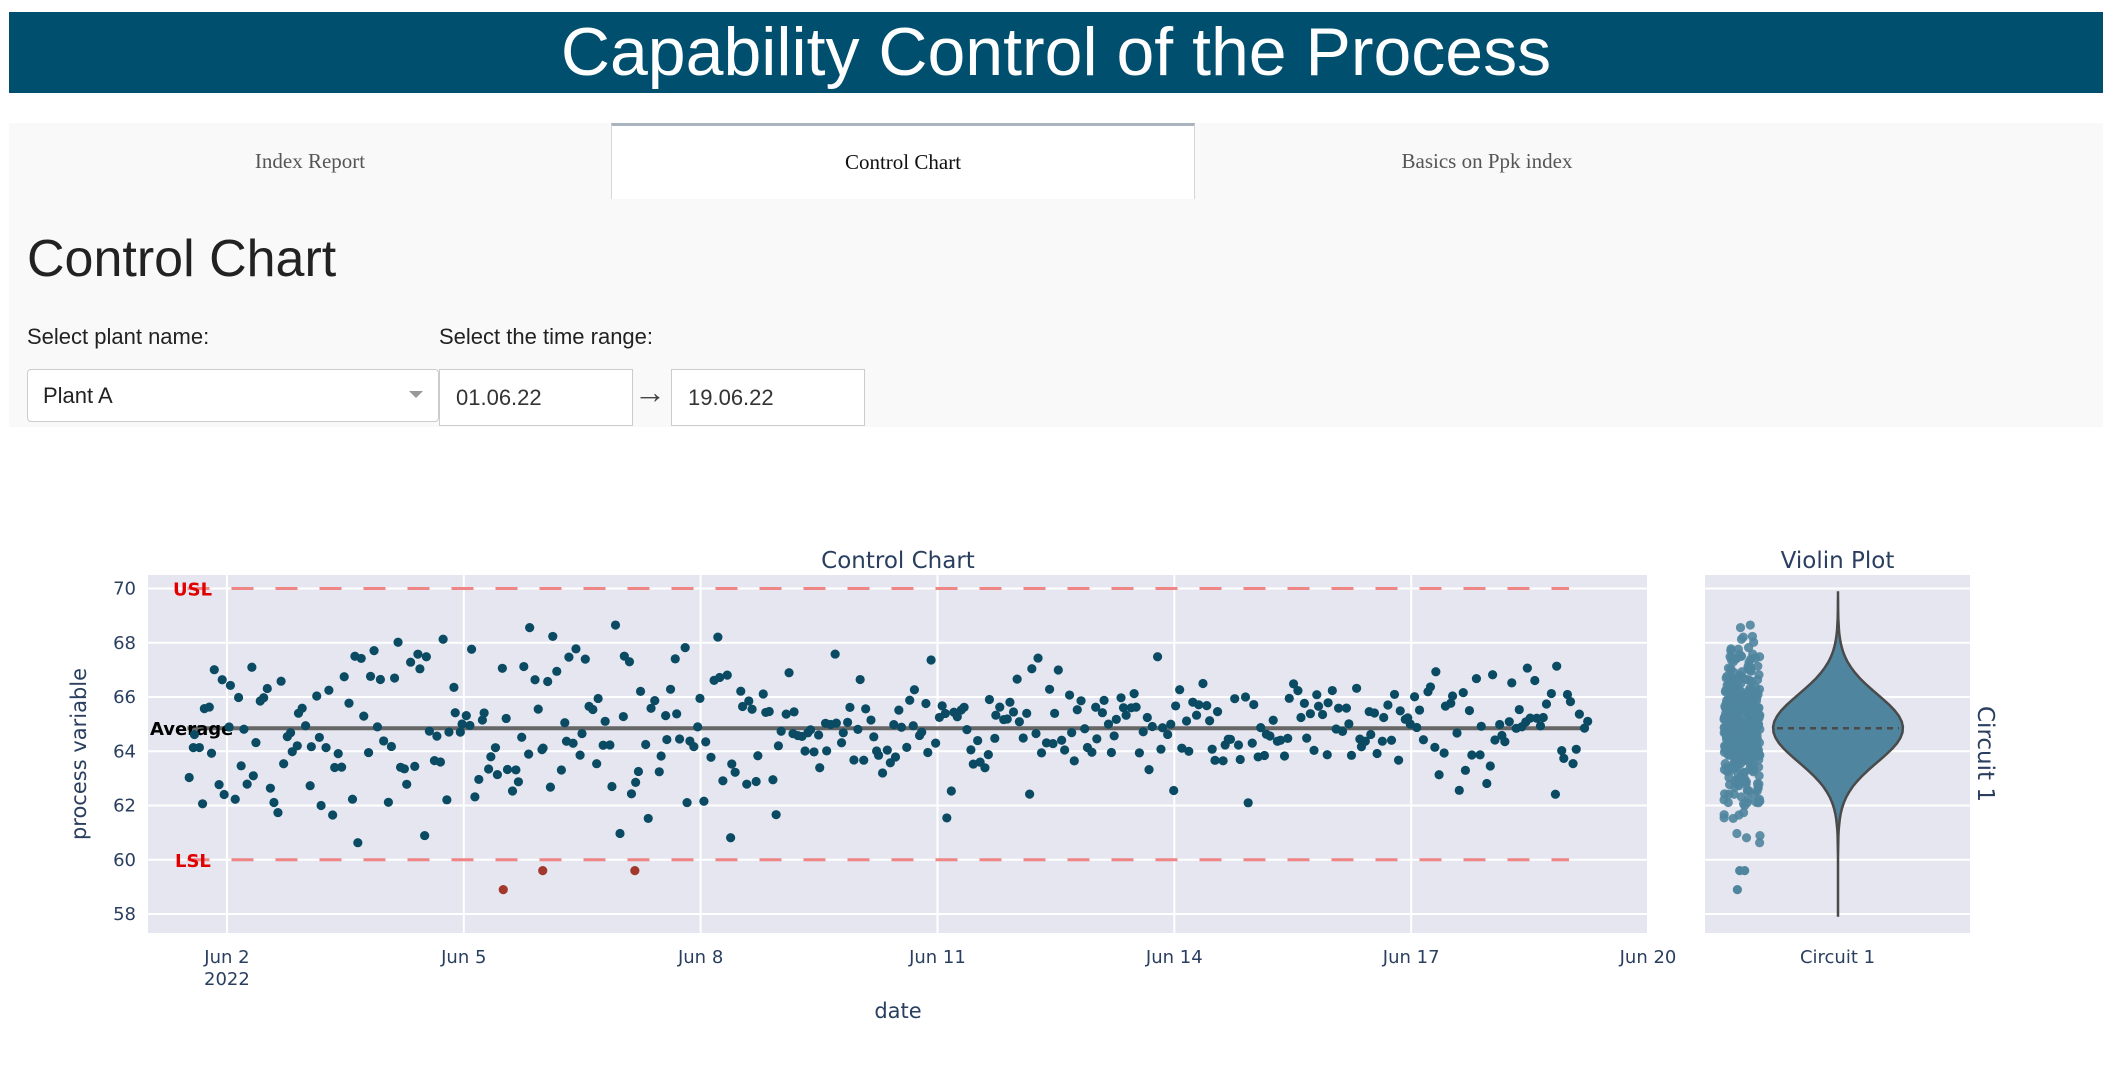  Describe the element at coordinates (463, 957) in the screenshot. I see `x-tick-label: Jun 5` at that location.